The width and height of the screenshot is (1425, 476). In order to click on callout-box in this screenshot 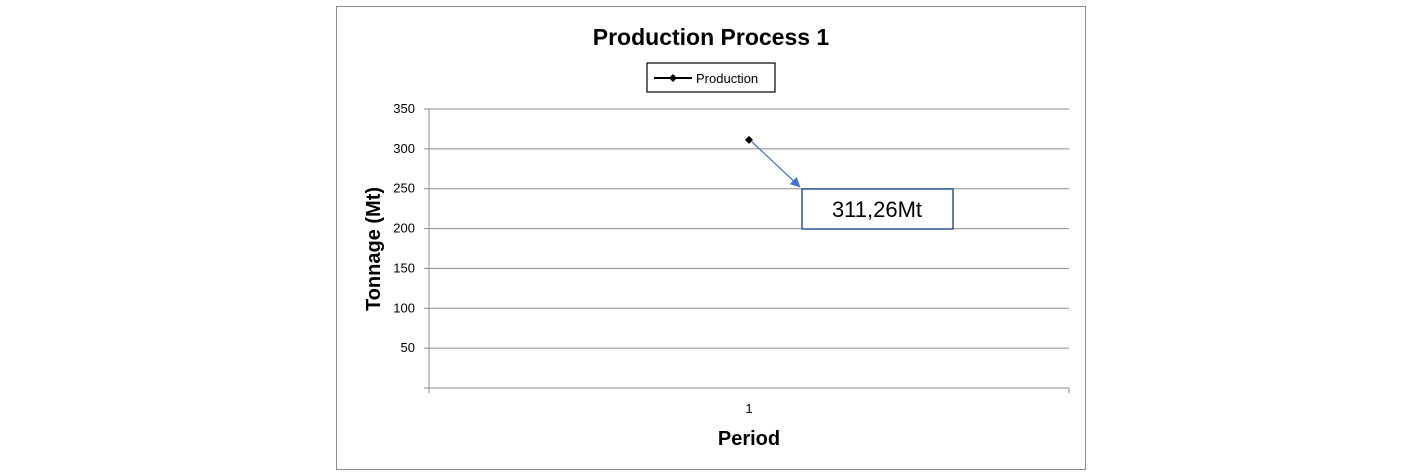, I will do `click(877, 209)`.